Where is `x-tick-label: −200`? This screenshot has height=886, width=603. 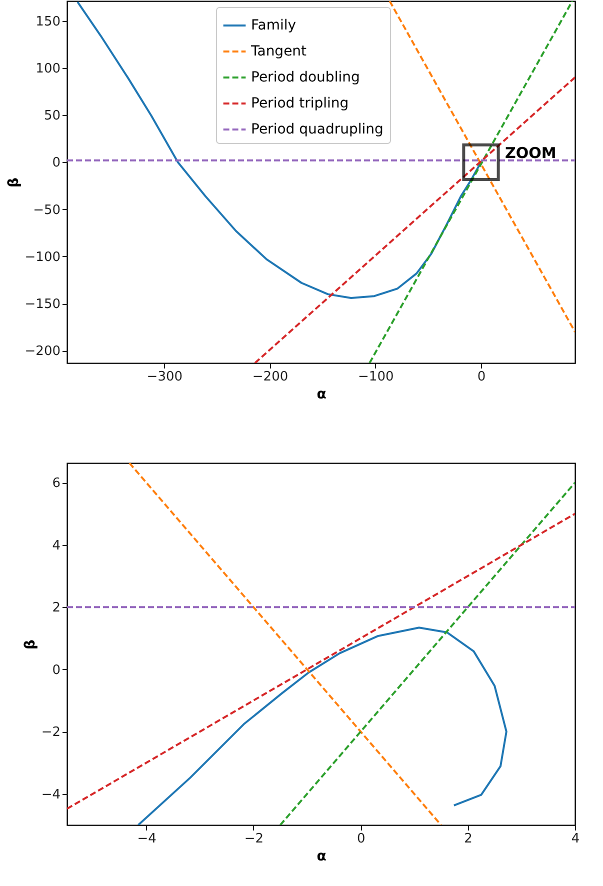
x-tick-label: −200 is located at coordinates (270, 377).